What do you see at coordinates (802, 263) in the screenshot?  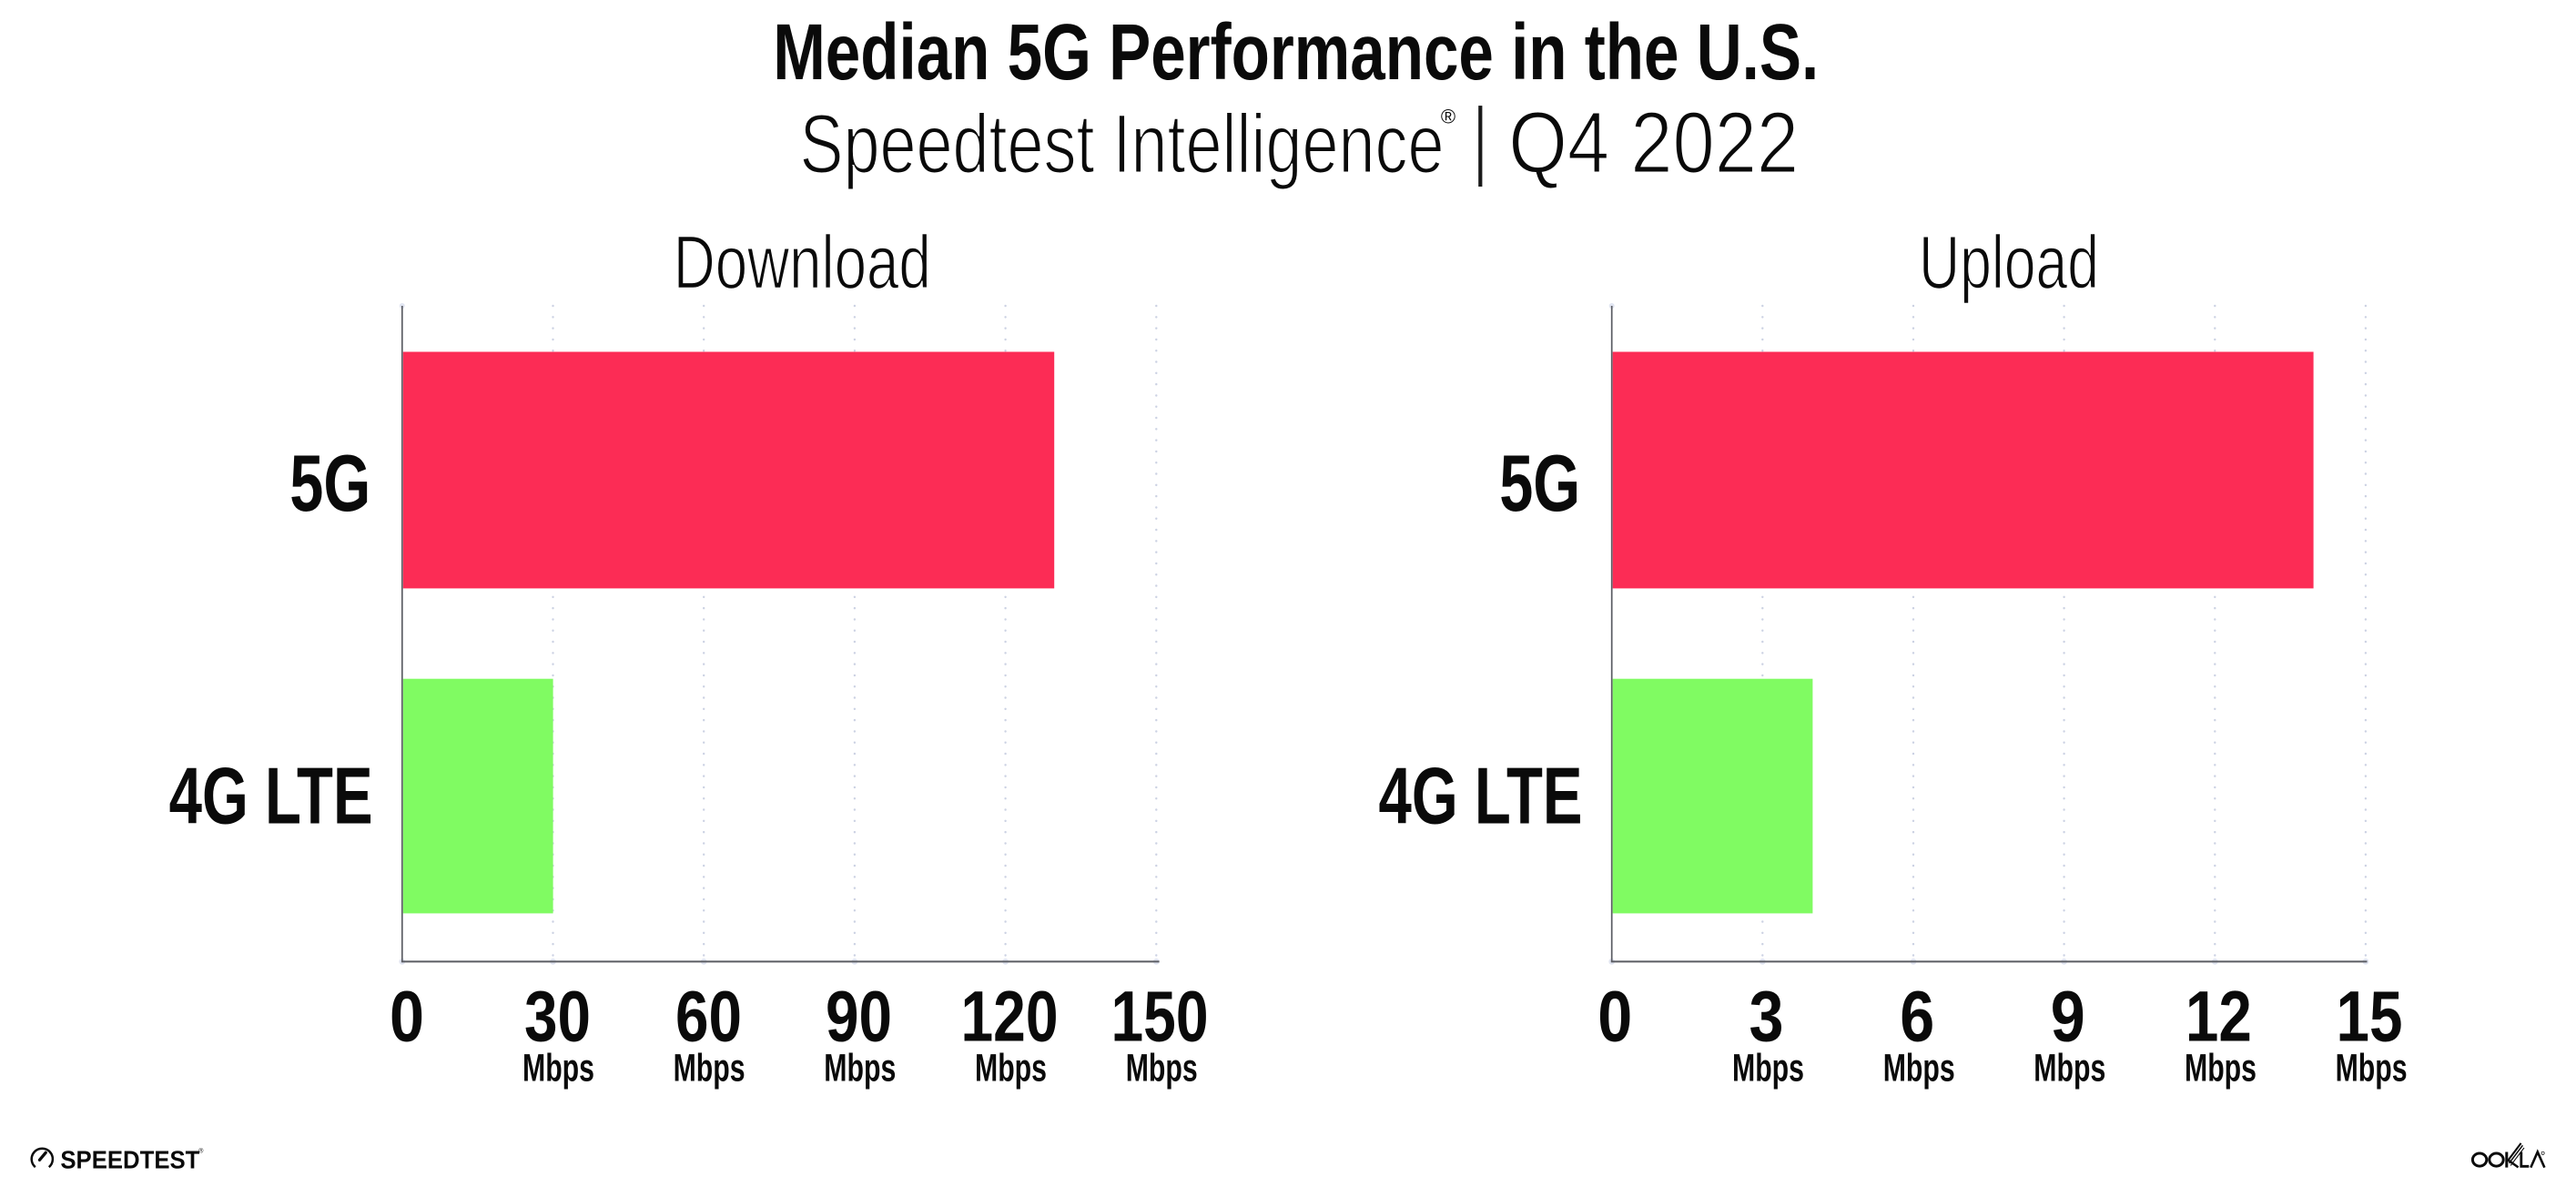 I see `svg-text: Download` at bounding box center [802, 263].